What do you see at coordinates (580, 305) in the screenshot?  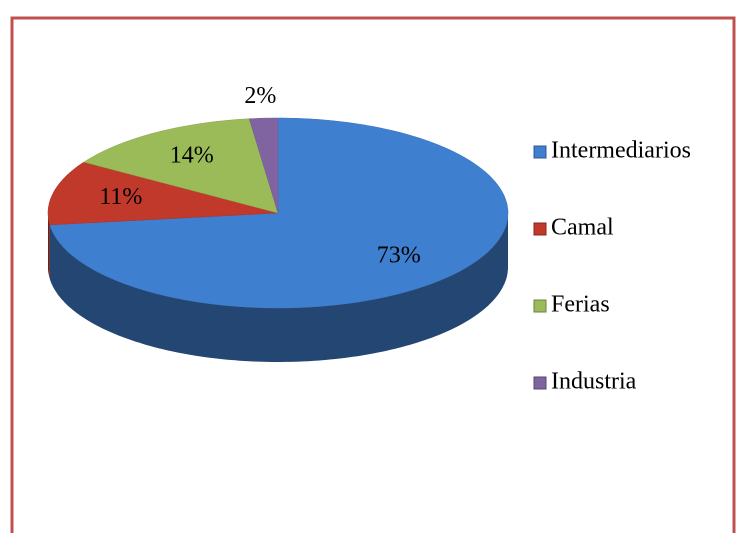 I see `legend-label: Ferias` at bounding box center [580, 305].